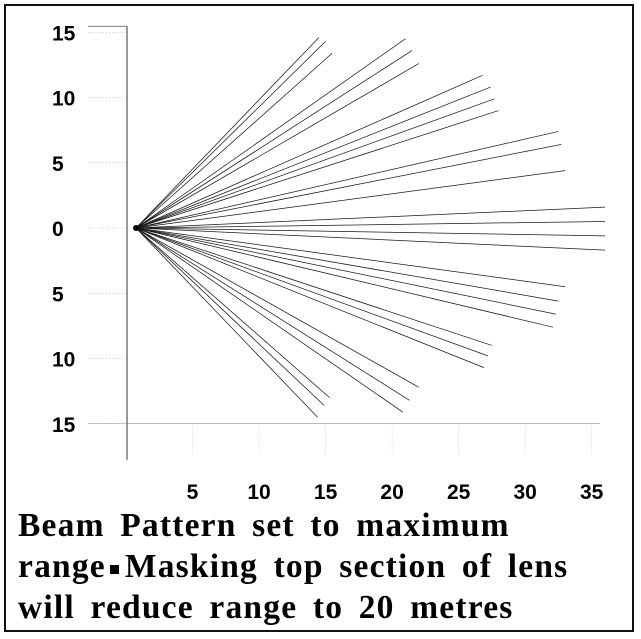 The image size is (641, 639). What do you see at coordinates (136, 228) in the screenshot?
I see `beam-origin` at bounding box center [136, 228].